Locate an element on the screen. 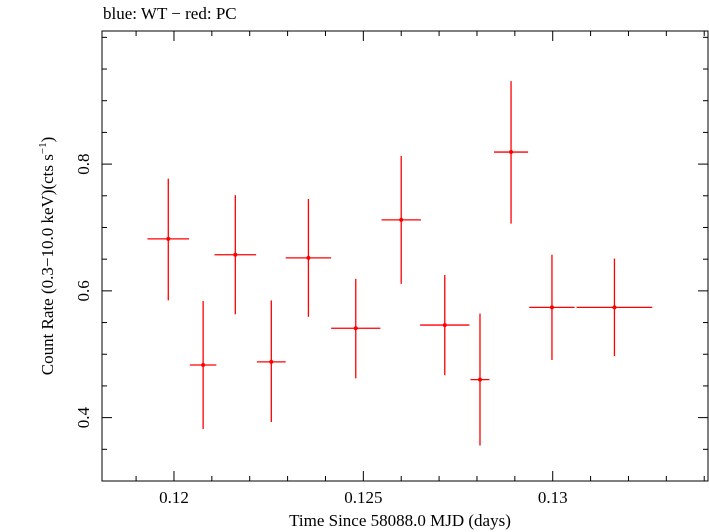 This screenshot has width=709, height=532. x-tick-label: 0.12 is located at coordinates (174, 497).